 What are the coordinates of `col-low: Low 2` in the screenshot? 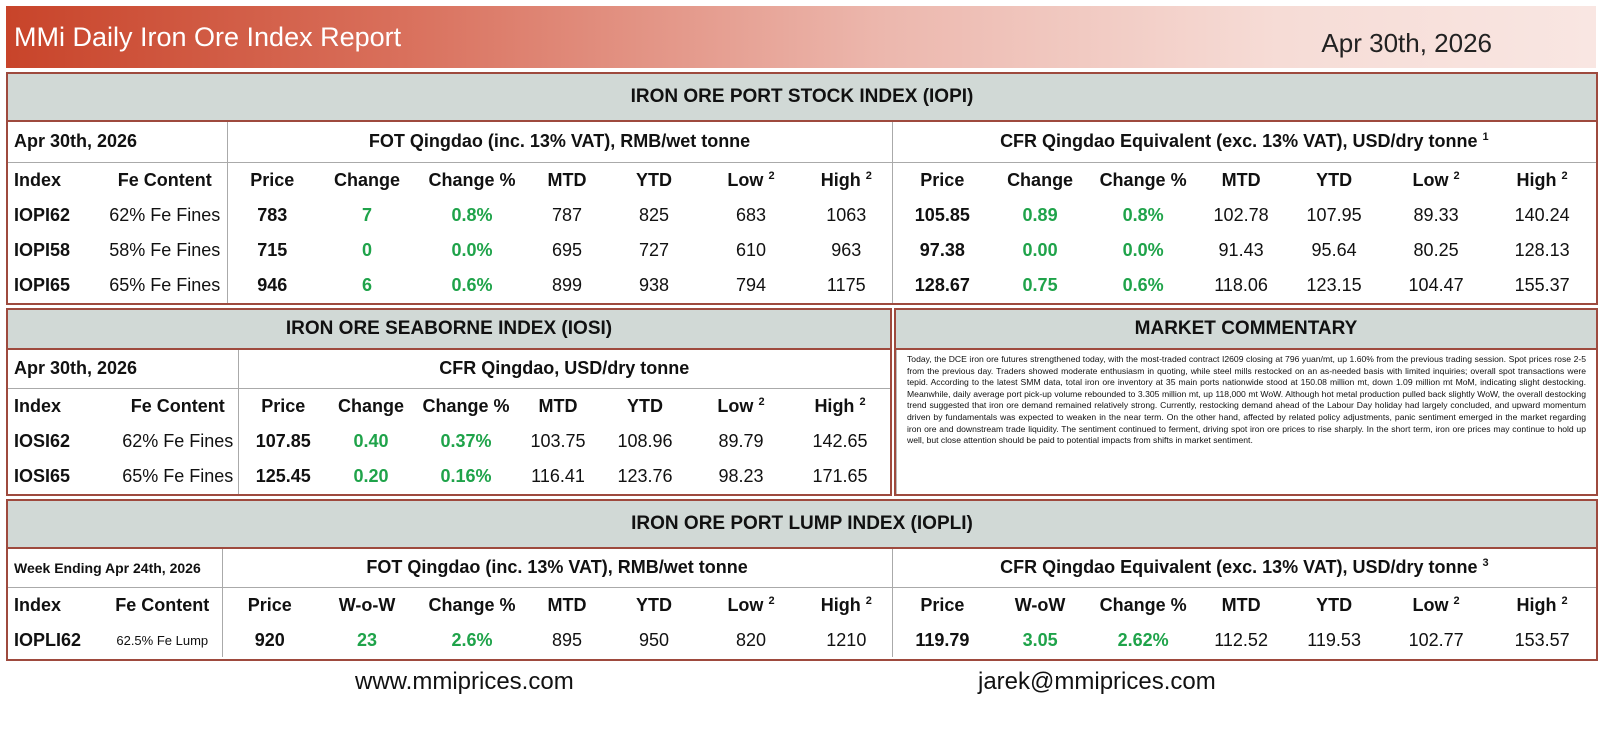 It's located at (1436, 179).